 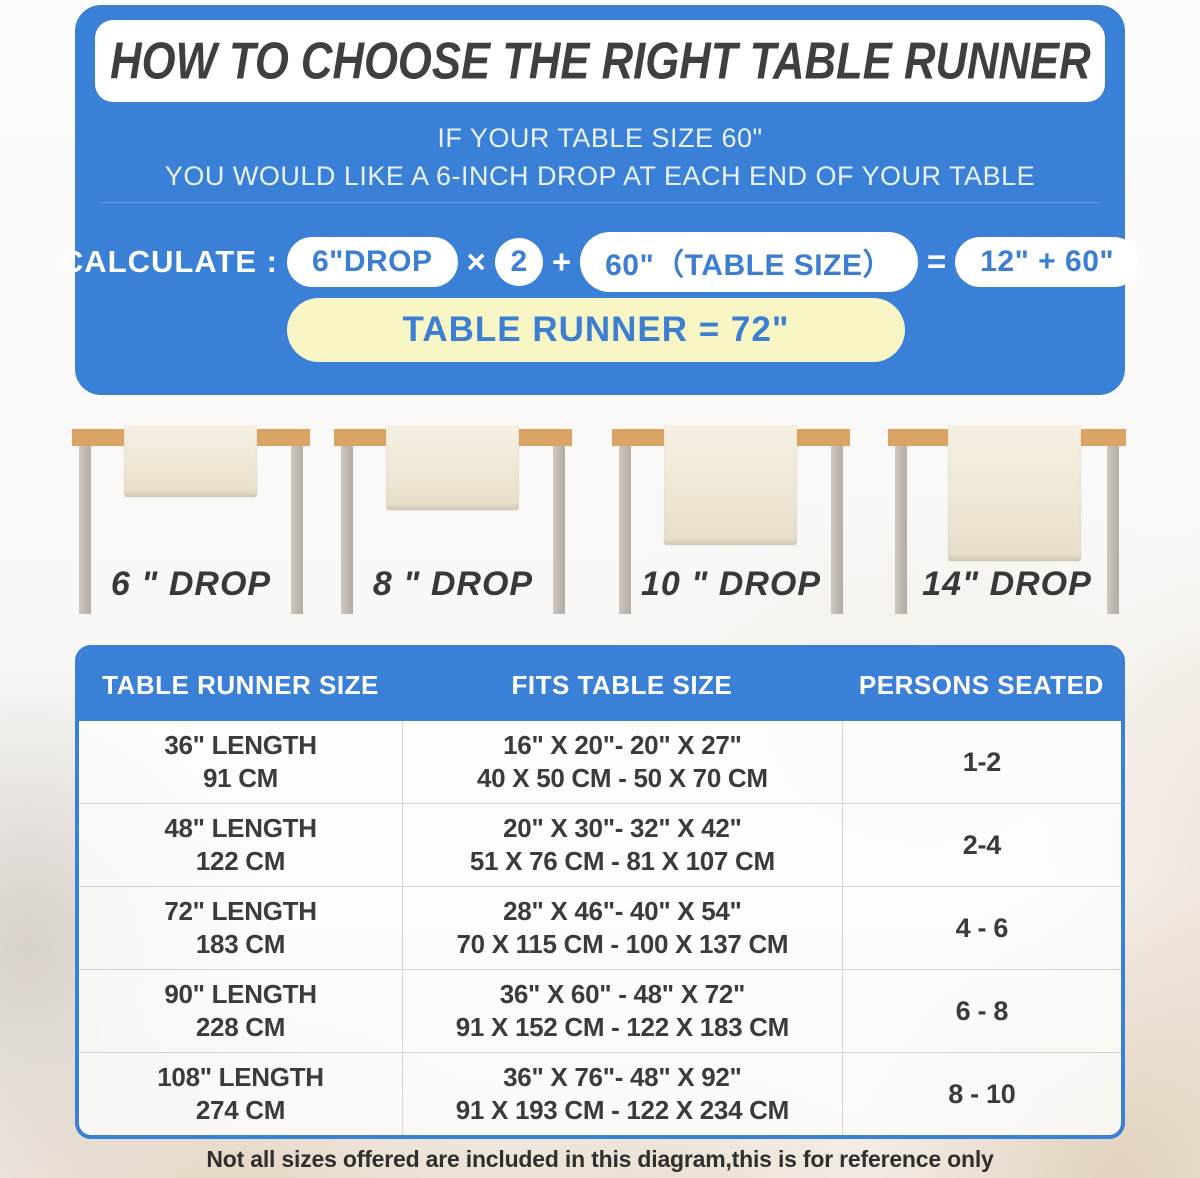 What do you see at coordinates (1007, 584) in the screenshot?
I see `drop-label: 14" DROP` at bounding box center [1007, 584].